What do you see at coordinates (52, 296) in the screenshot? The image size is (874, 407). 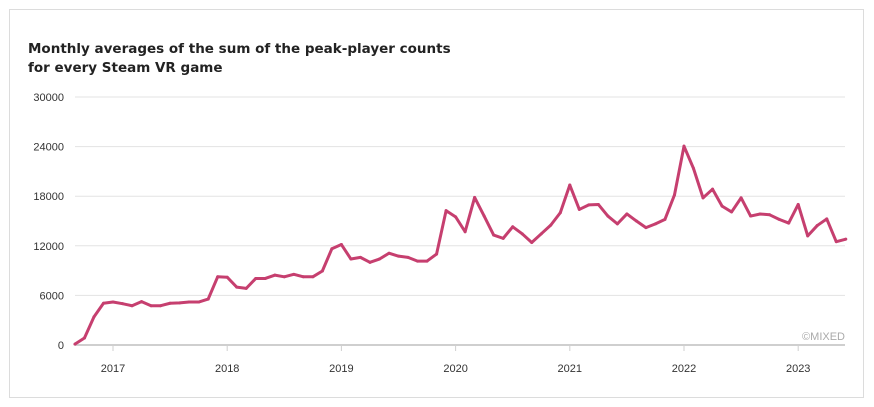 I see `y-tick-label: 6000` at bounding box center [52, 296].